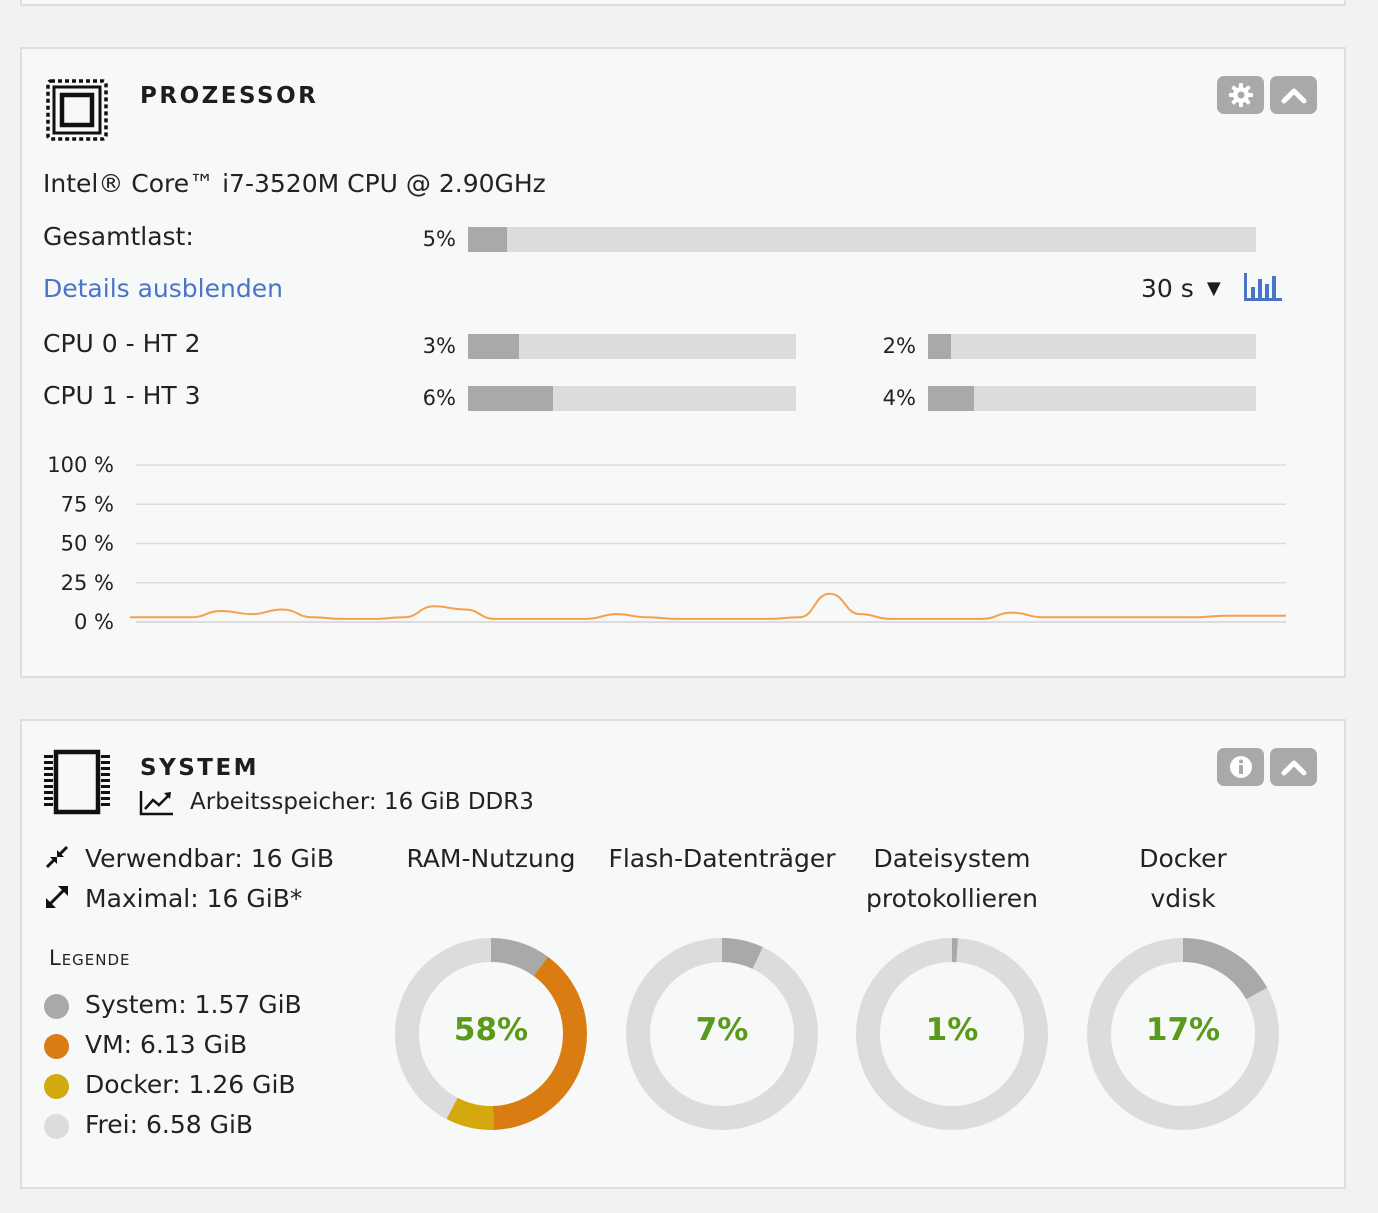  Describe the element at coordinates (666, 543) in the screenshot. I see `cpu-history-chart: 100 % 75 % 50 % 25 % 0 %` at that location.